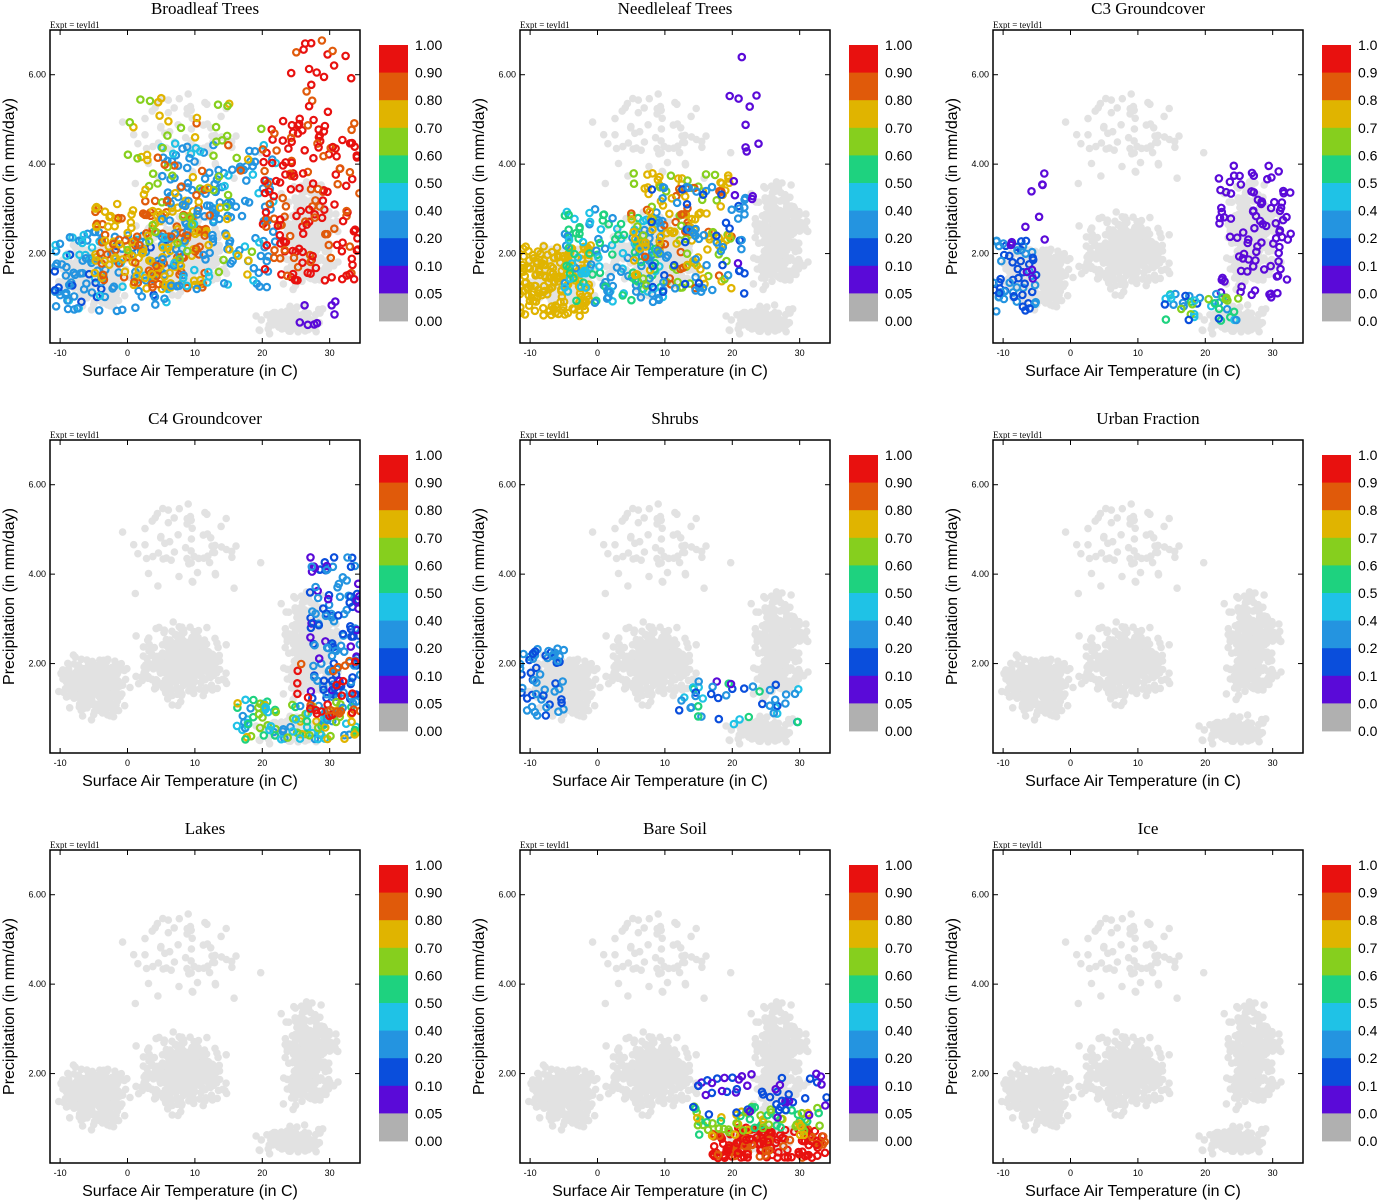 This screenshot has width=1377, height=1200. I want to click on colorbar-label: 0.80, so click(428, 100).